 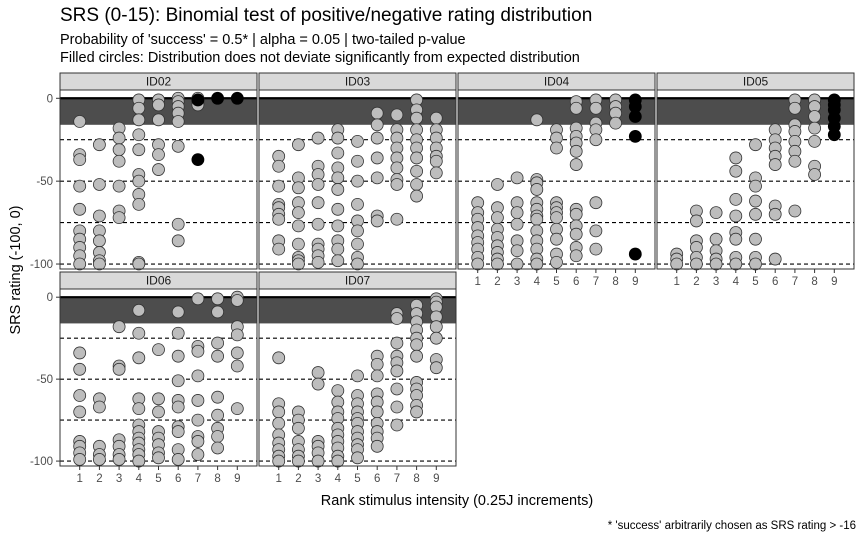 What do you see at coordinates (357, 310) in the screenshot?
I see `success-region-band` at bounding box center [357, 310].